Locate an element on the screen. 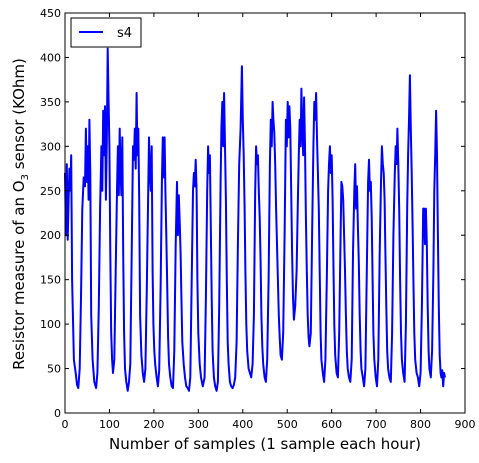 The width and height of the screenshot is (479, 463). y-axis-label: Resistor measure of an O3 sensor (KOhm) is located at coordinates (20, 214).